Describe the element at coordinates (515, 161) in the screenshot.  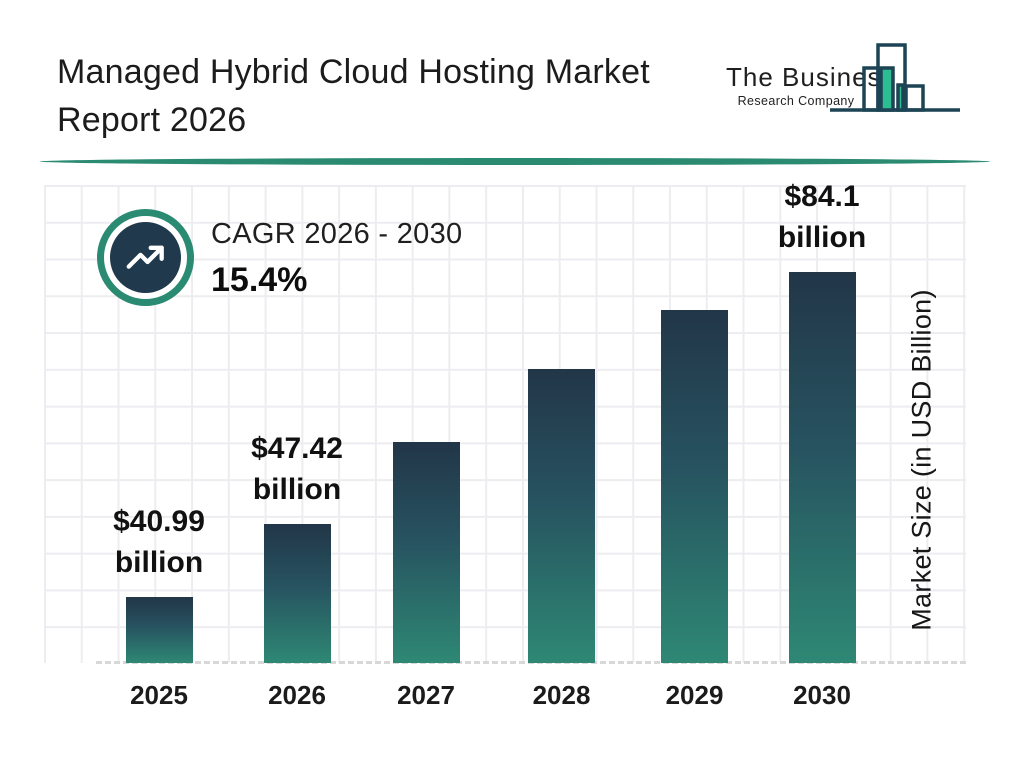
I see `title-divider` at that location.